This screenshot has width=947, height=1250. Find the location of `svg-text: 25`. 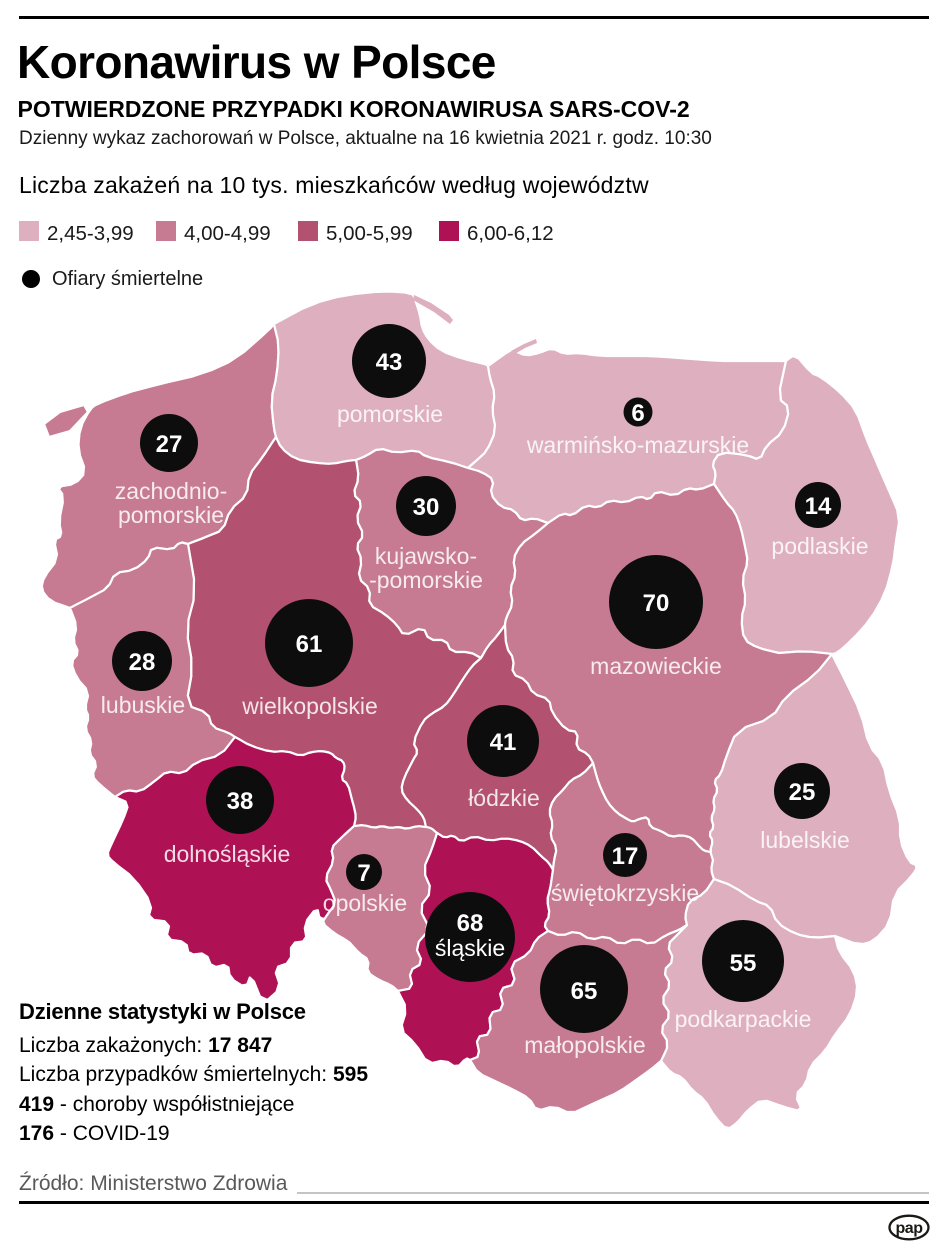

svg-text: 25 is located at coordinates (802, 792).